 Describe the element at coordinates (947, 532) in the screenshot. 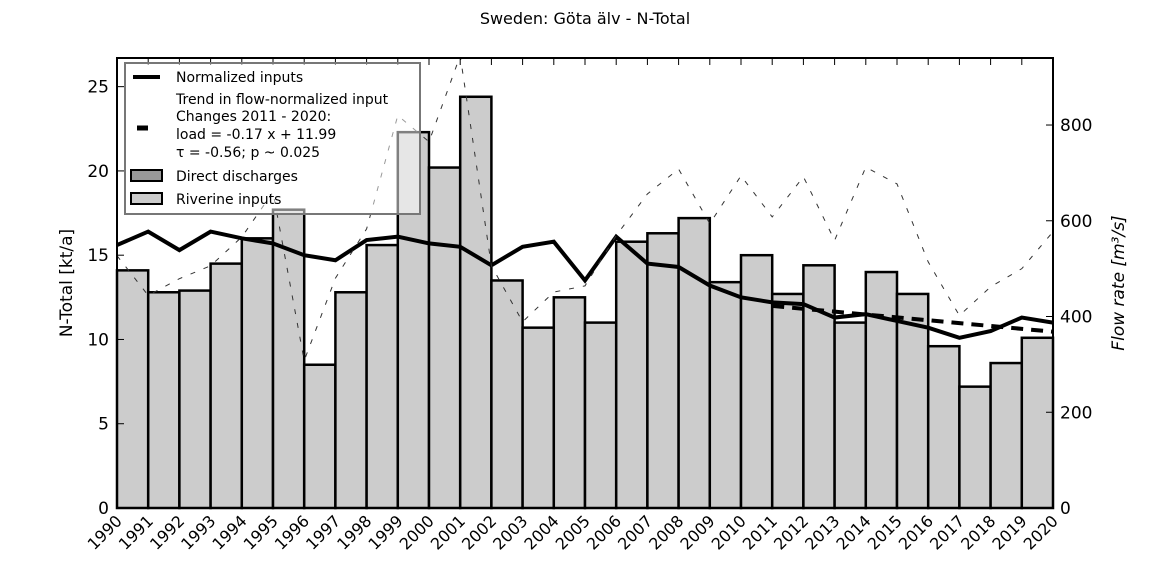

I see `x-tick-label-2017: 2017` at that location.